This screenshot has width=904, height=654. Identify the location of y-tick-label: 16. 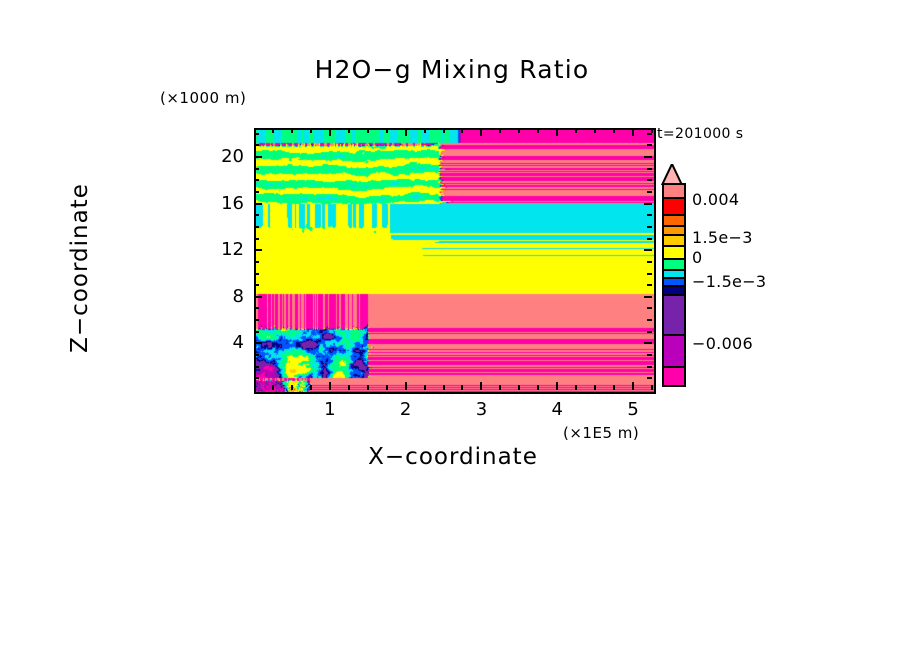
(232, 203).